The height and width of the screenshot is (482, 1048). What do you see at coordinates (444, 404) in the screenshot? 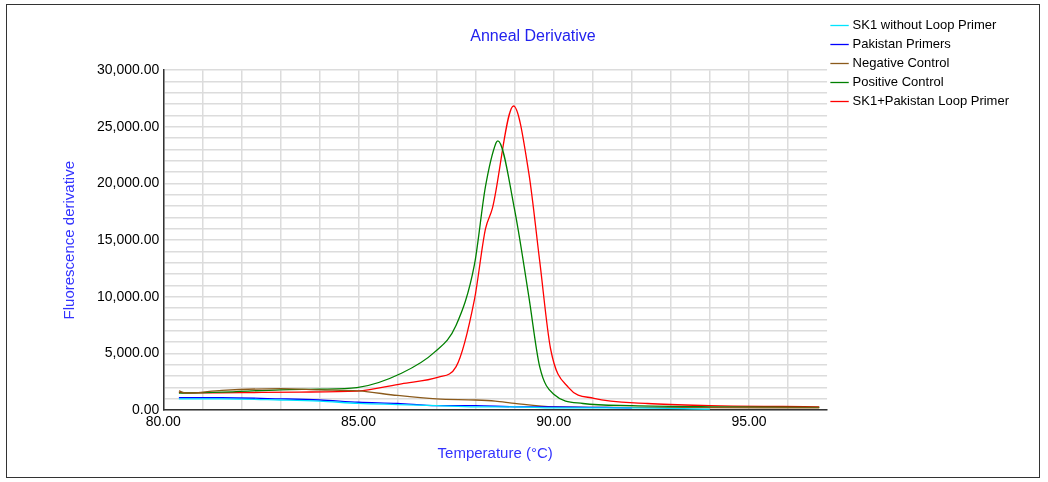
I see `line-series` at bounding box center [444, 404].